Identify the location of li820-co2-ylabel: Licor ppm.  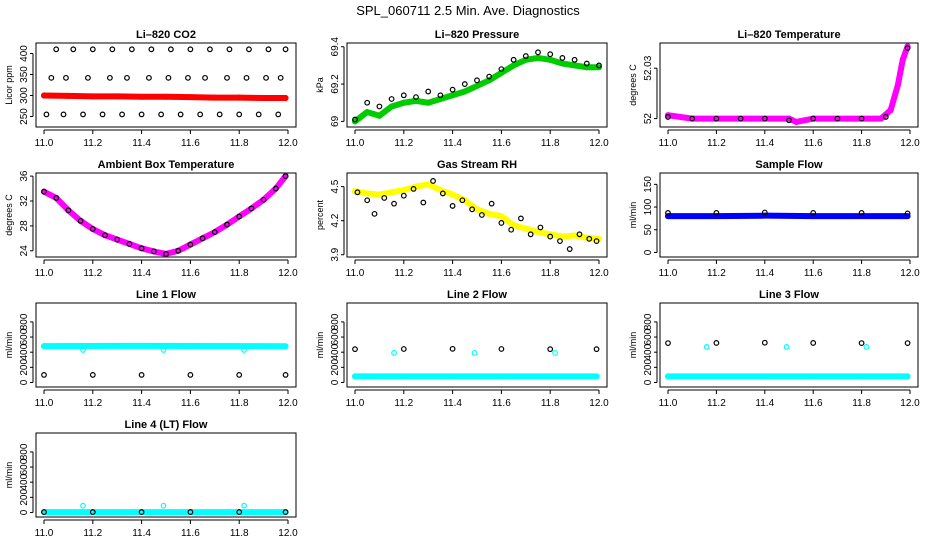
(9, 85).